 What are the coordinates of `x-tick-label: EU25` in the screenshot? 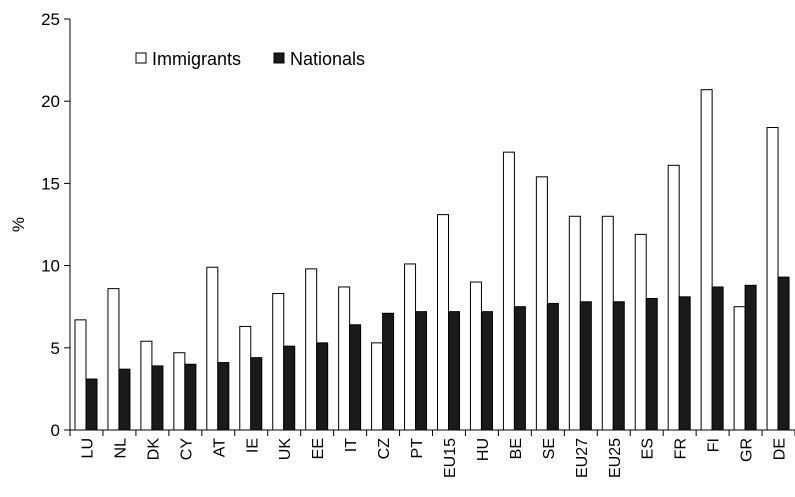 It's located at (615, 458).